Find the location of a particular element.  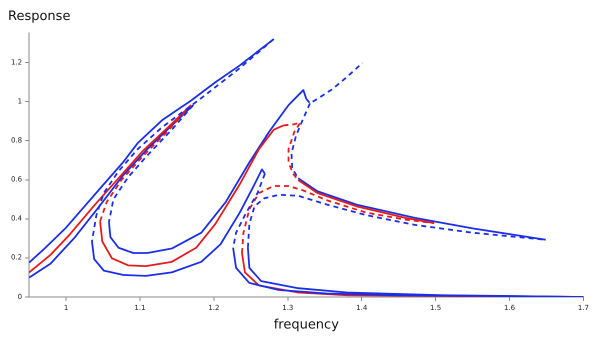

y-axis-title: Response is located at coordinates (40, 17).